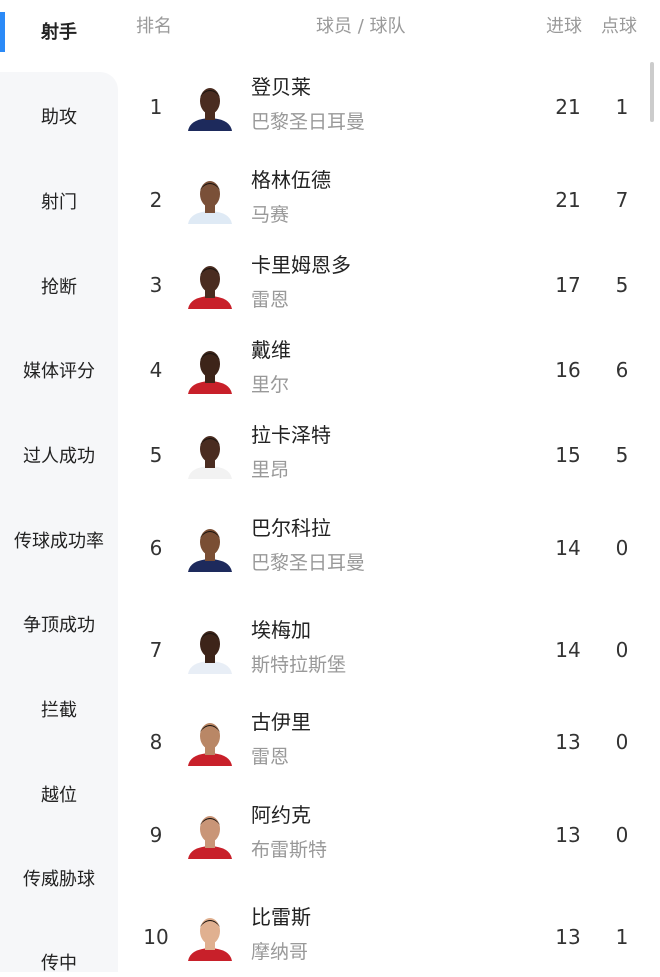 The image size is (660, 977). What do you see at coordinates (291, 435) in the screenshot?
I see `player-name: 拉卡泽特` at bounding box center [291, 435].